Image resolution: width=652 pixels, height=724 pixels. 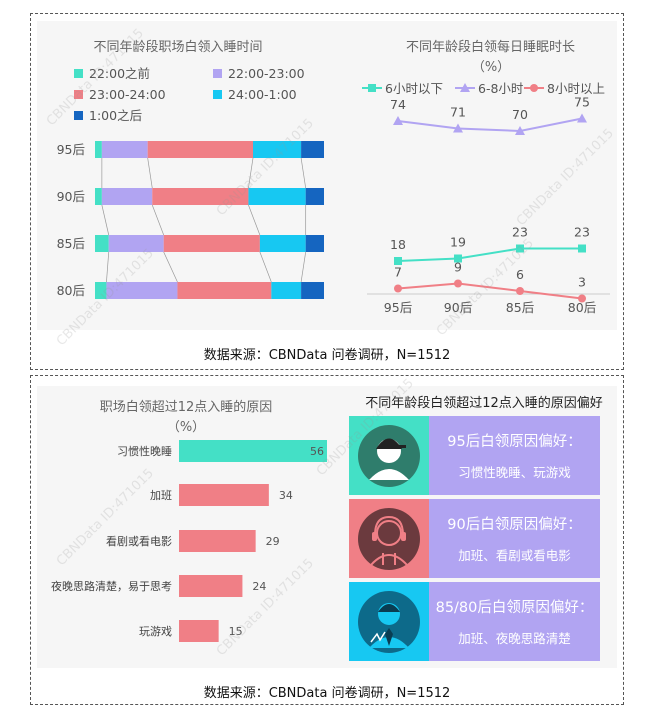 I want to click on card-85-80-title: 85/80后白领原因偏好：, so click(x=514, y=608).